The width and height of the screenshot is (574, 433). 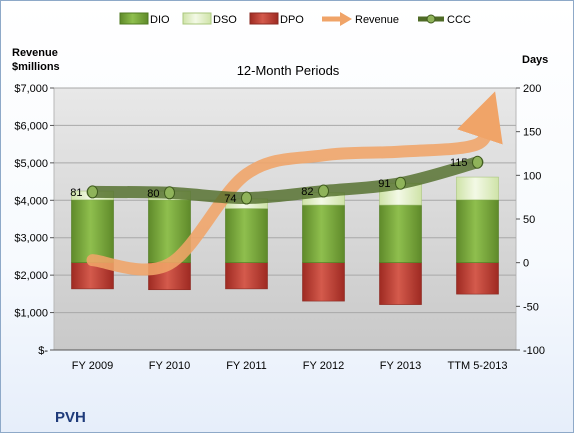 What do you see at coordinates (31, 164) in the screenshot?
I see `y-left-tick-label: $5,000` at bounding box center [31, 164].